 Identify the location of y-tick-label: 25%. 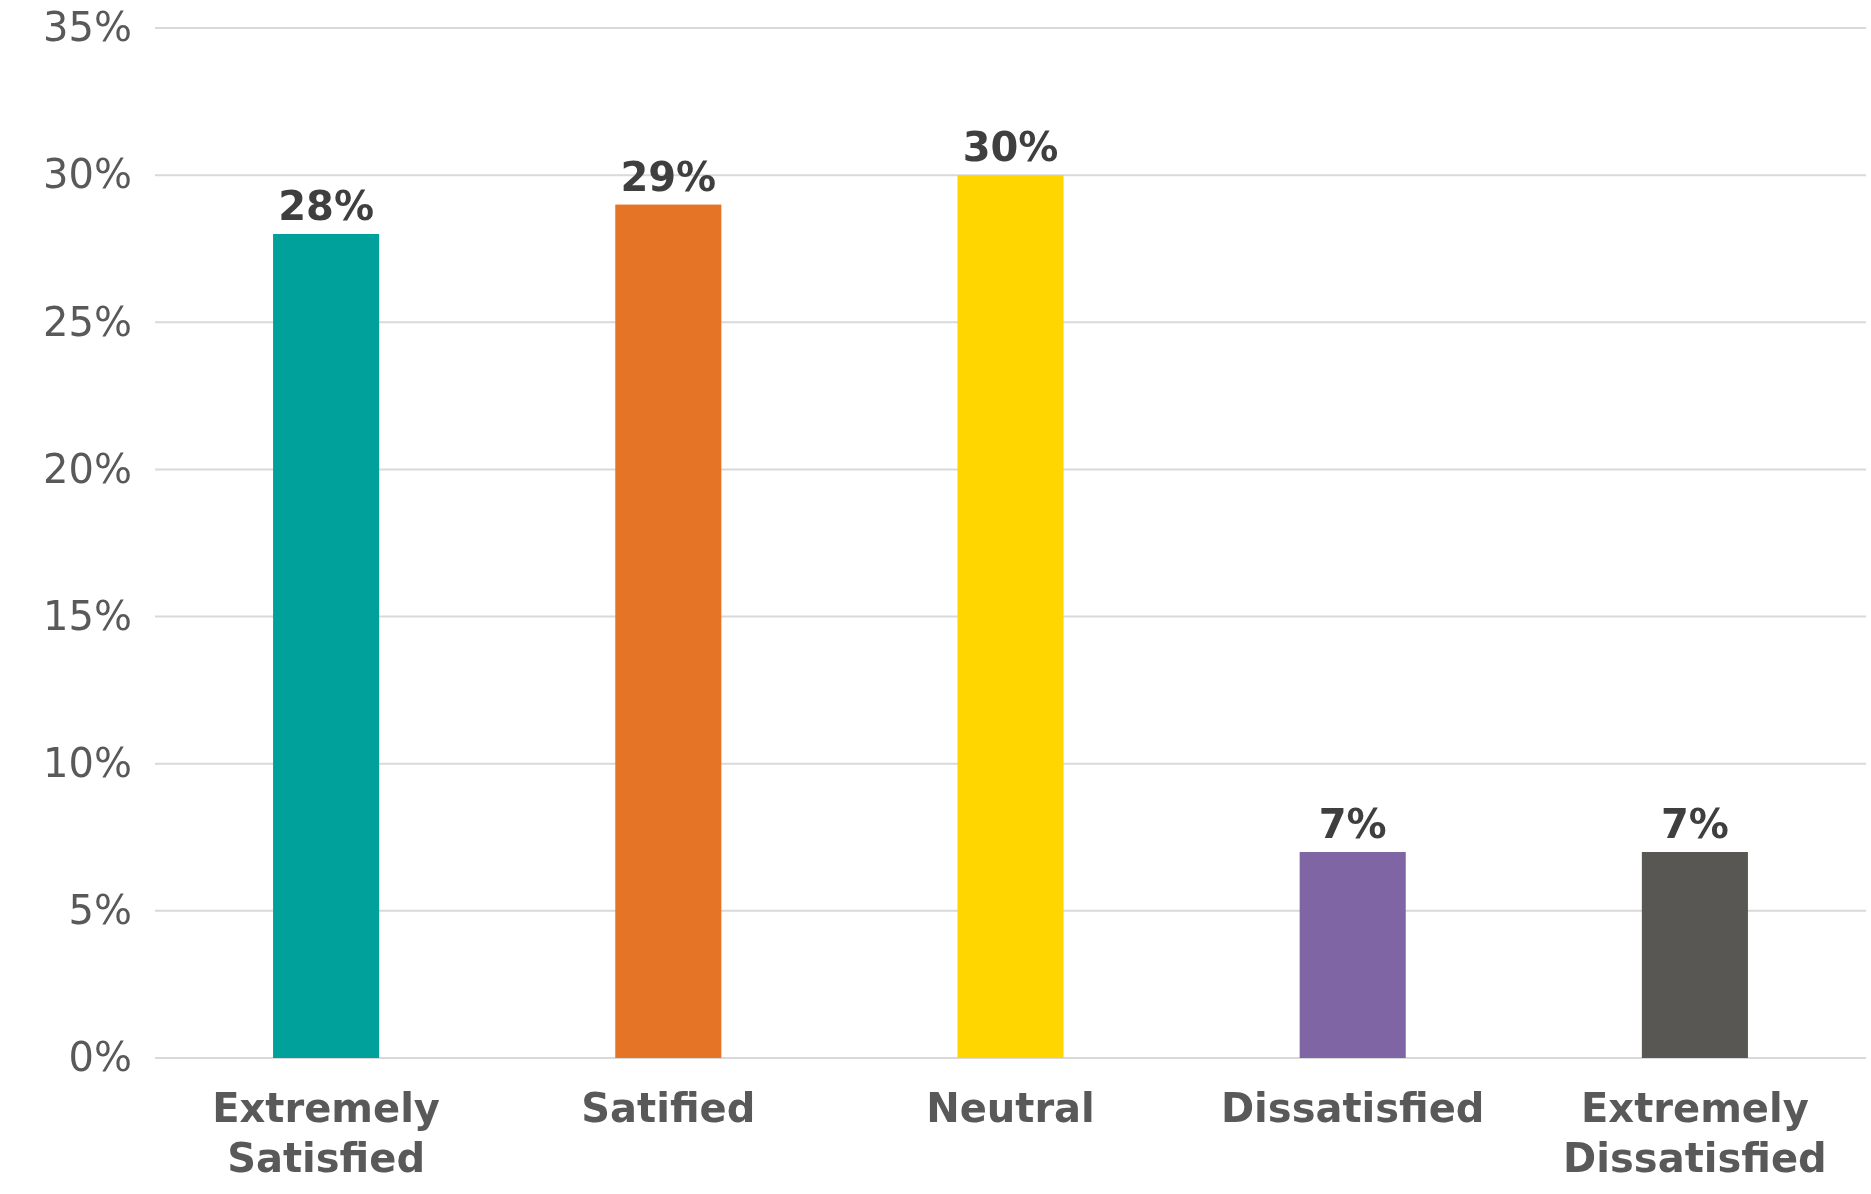
(87, 321).